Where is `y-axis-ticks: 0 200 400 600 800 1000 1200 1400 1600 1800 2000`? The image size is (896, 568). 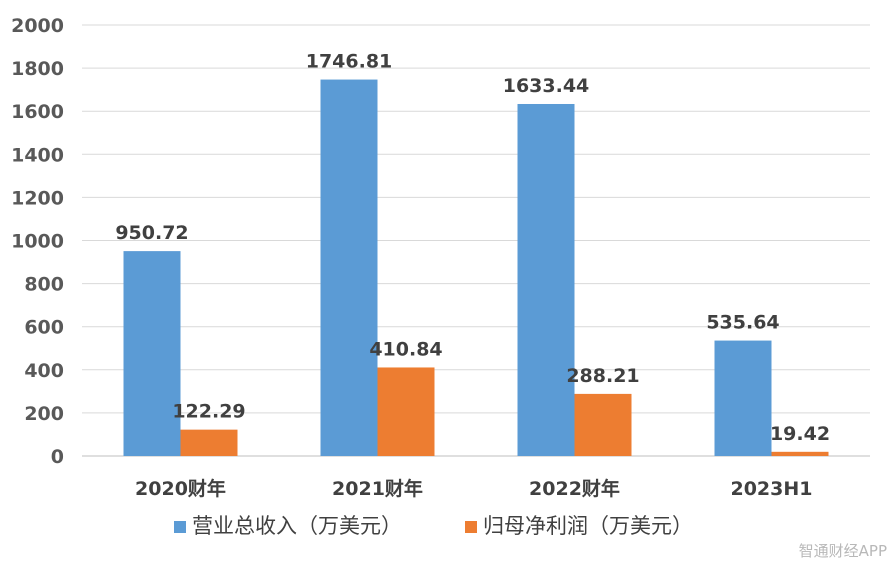
y-axis-ticks: 0 200 400 600 800 1000 1200 1400 1600 1800 2000 is located at coordinates (37, 241).